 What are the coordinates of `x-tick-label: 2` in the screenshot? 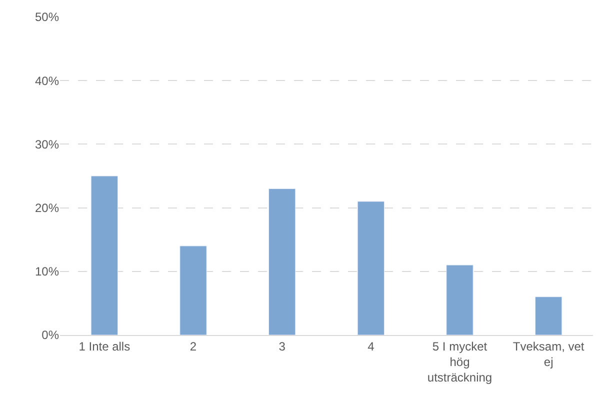 It's located at (193, 346).